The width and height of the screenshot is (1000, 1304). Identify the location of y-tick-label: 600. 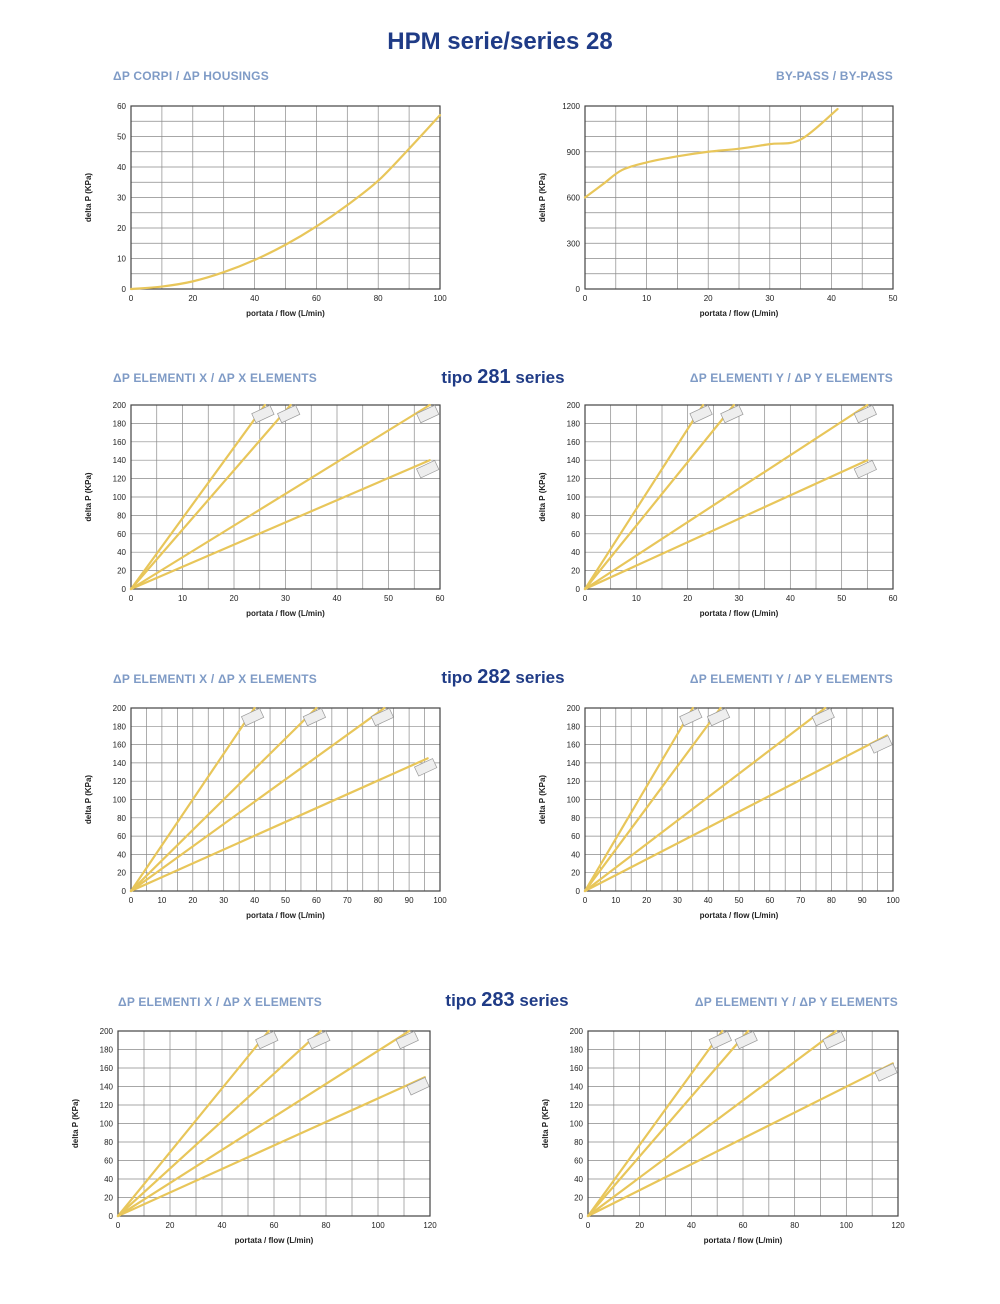
(574, 198).